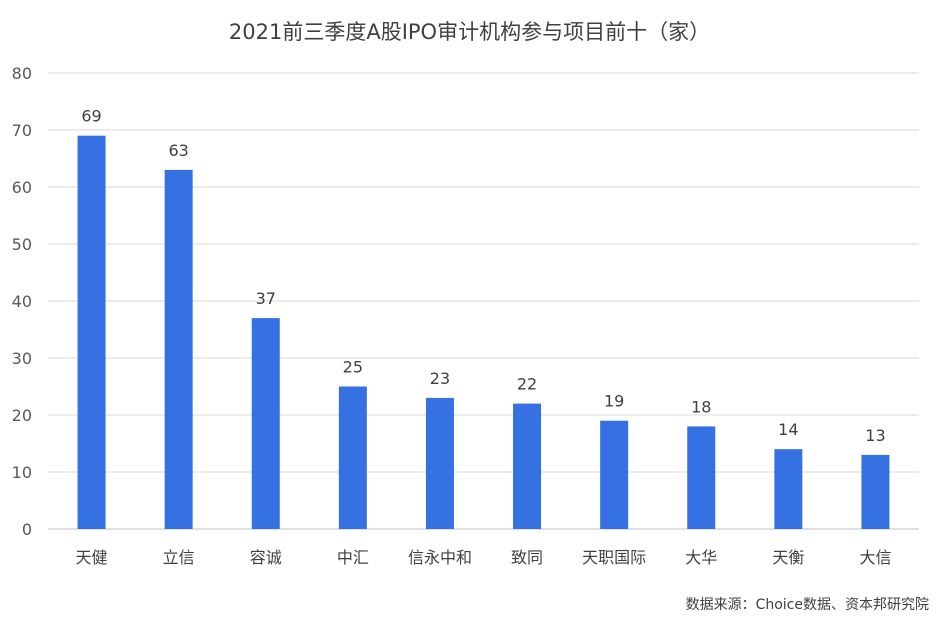 The image size is (939, 631). I want to click on x-tick-label: 信永中和, so click(440, 557).